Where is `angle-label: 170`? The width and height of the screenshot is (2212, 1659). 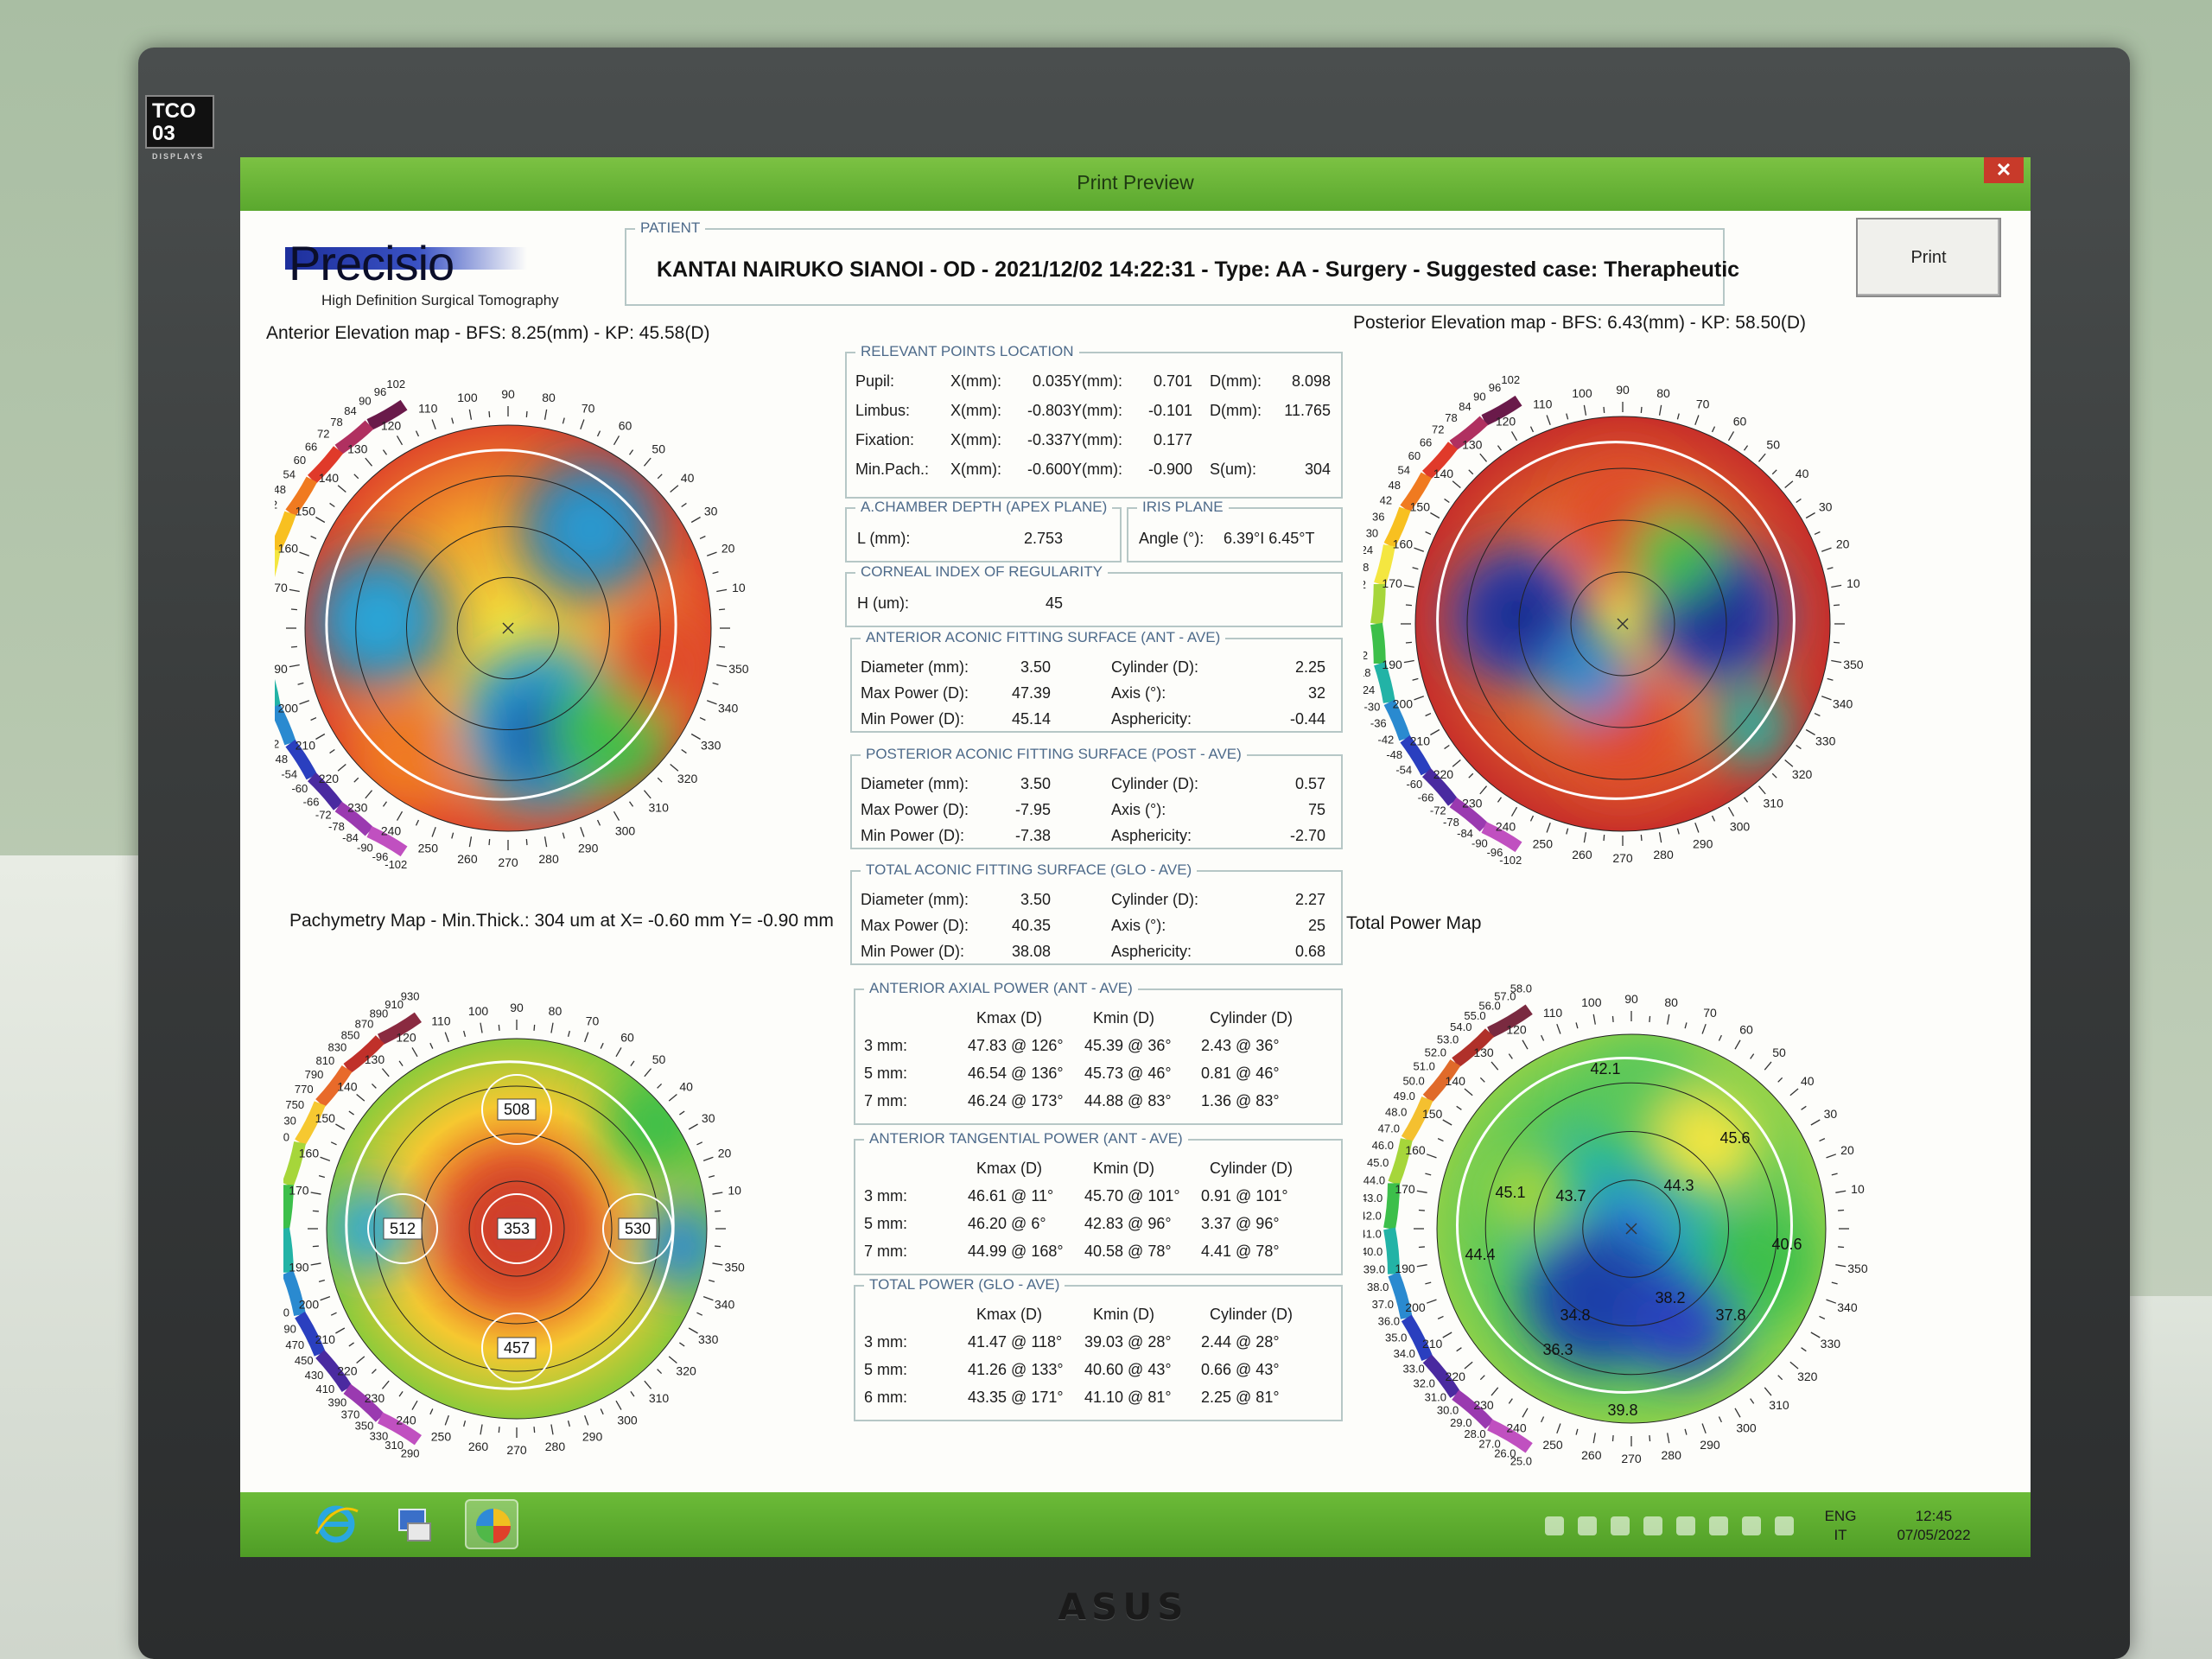 angle-label: 170 is located at coordinates (281, 587).